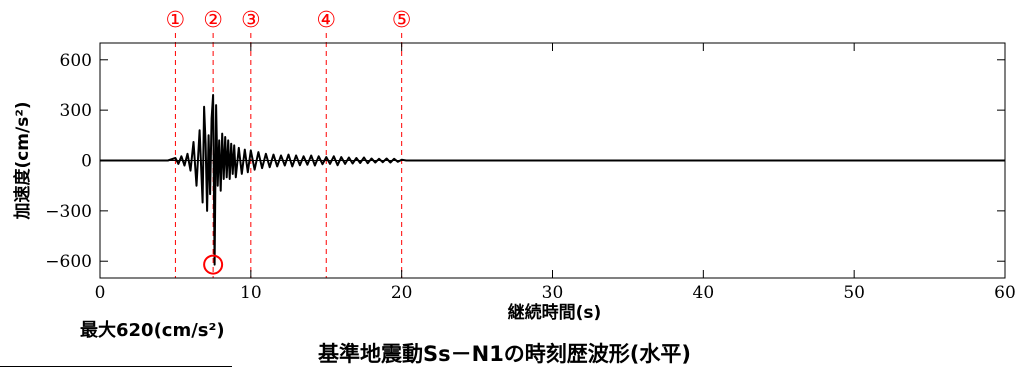 The image size is (1029, 368). What do you see at coordinates (152, 330) in the screenshot?
I see `peak-value-label: 最大620(cm/s²)` at bounding box center [152, 330].